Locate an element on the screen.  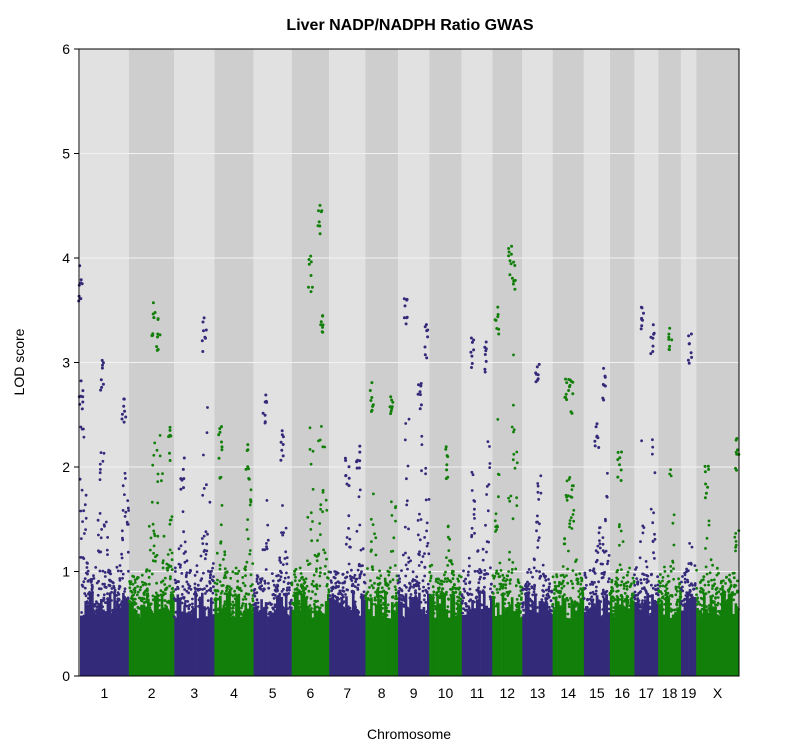
y-axis-label: LOD score is located at coordinates (19, 361).